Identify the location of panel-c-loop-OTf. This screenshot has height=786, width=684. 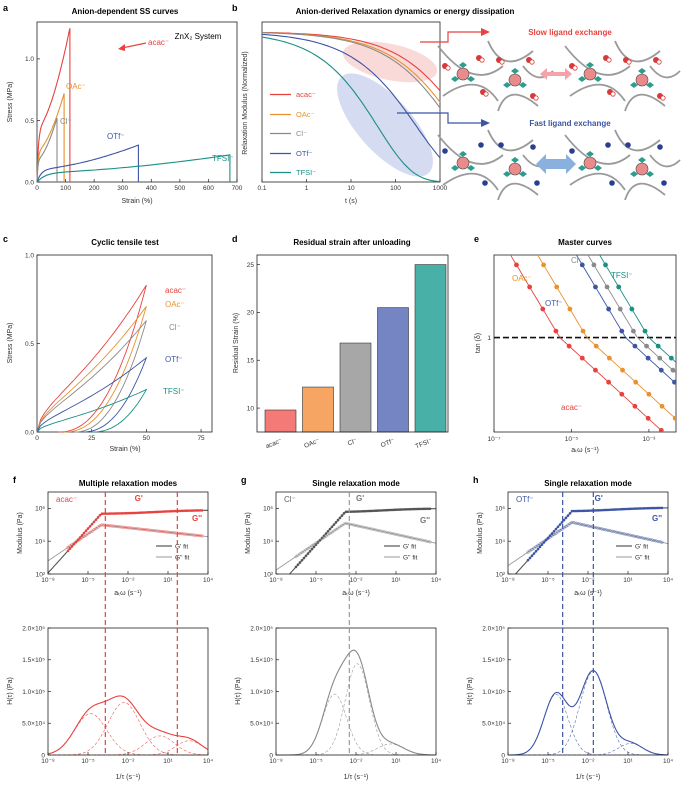
(92, 394).